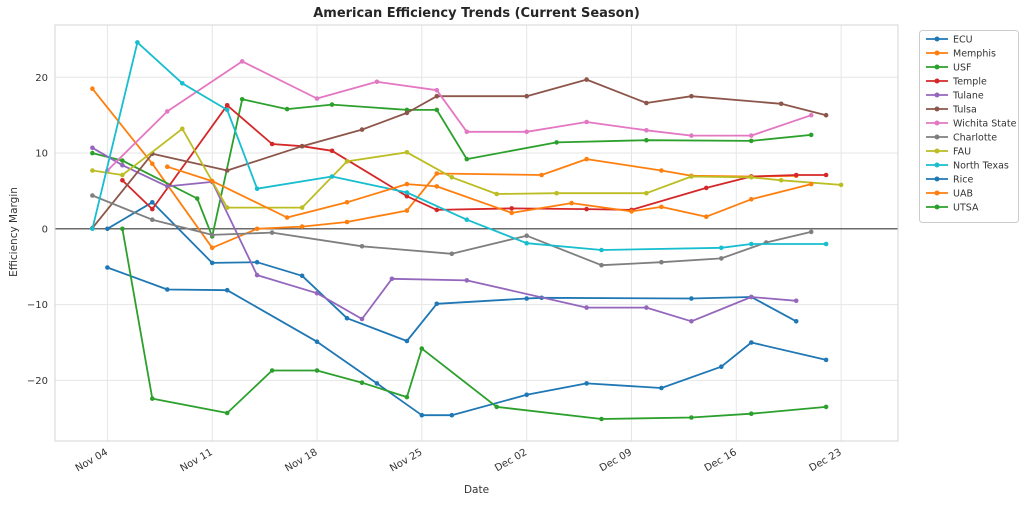 This screenshot has width=1024, height=506. I want to click on x-tick-label: Dec 02, so click(511, 460).